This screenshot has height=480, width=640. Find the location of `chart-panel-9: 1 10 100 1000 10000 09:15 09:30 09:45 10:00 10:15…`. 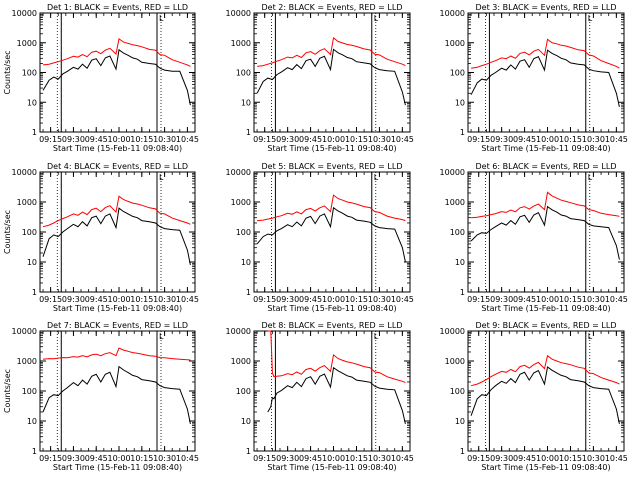

chart-panel-9: 1 10 100 1000 10000 09:15 09:30 09:45 10:00 10:15… is located at coordinates (534, 396).